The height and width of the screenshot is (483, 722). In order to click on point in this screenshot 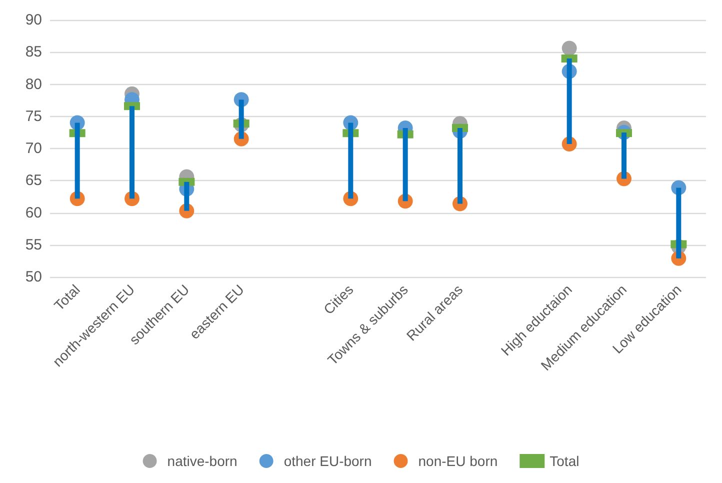, I will do `click(569, 48)`.